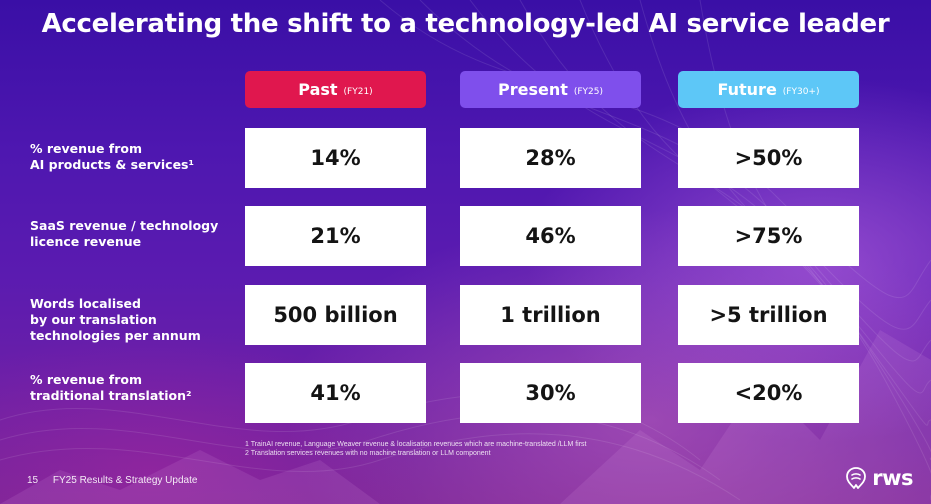 This screenshot has height=504, width=931. What do you see at coordinates (550, 315) in the screenshot?
I see `value-cell-words-localised-present: 1 trillion` at bounding box center [550, 315].